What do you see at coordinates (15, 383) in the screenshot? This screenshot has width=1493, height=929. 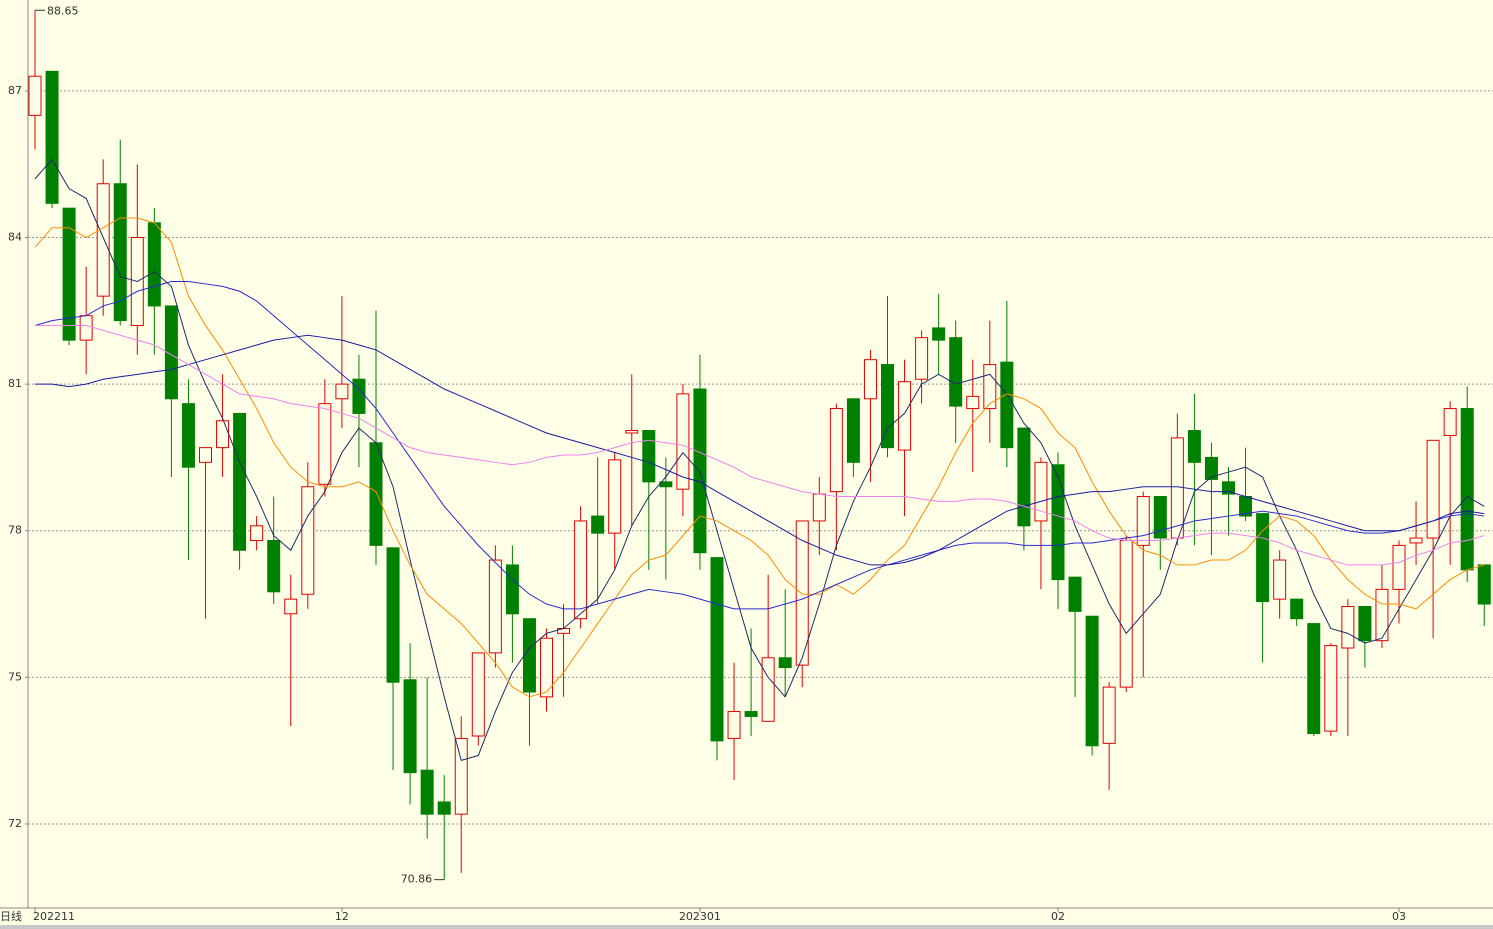 I see `y-tick-label: 81` at bounding box center [15, 383].